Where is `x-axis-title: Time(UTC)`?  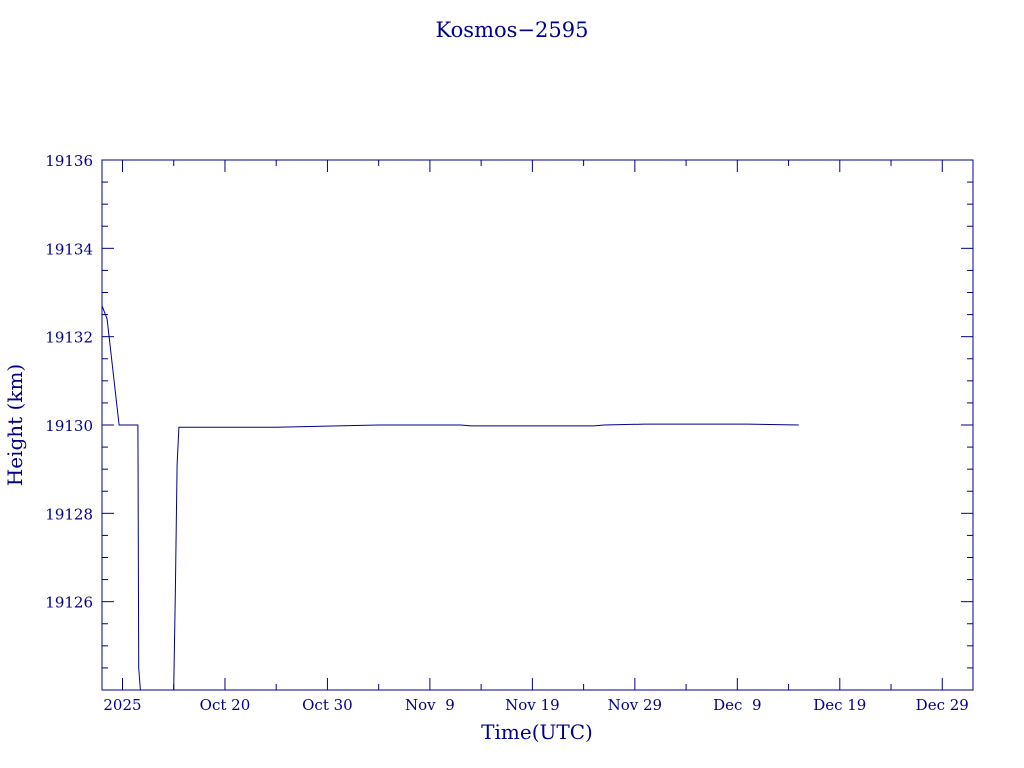
x-axis-title: Time(UTC) is located at coordinates (537, 732).